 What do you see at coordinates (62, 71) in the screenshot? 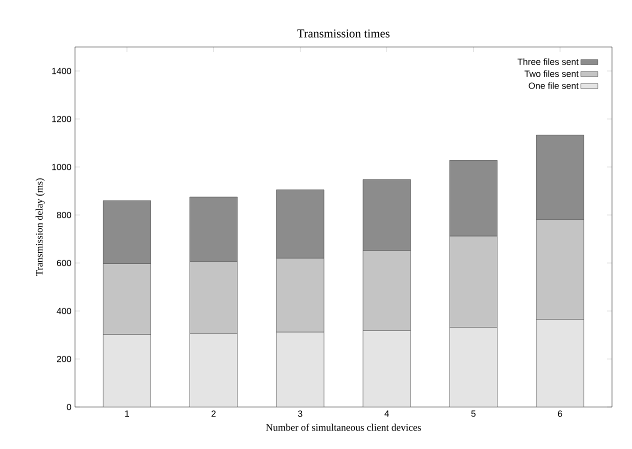
I see `y-tick-label: 1400` at bounding box center [62, 71].